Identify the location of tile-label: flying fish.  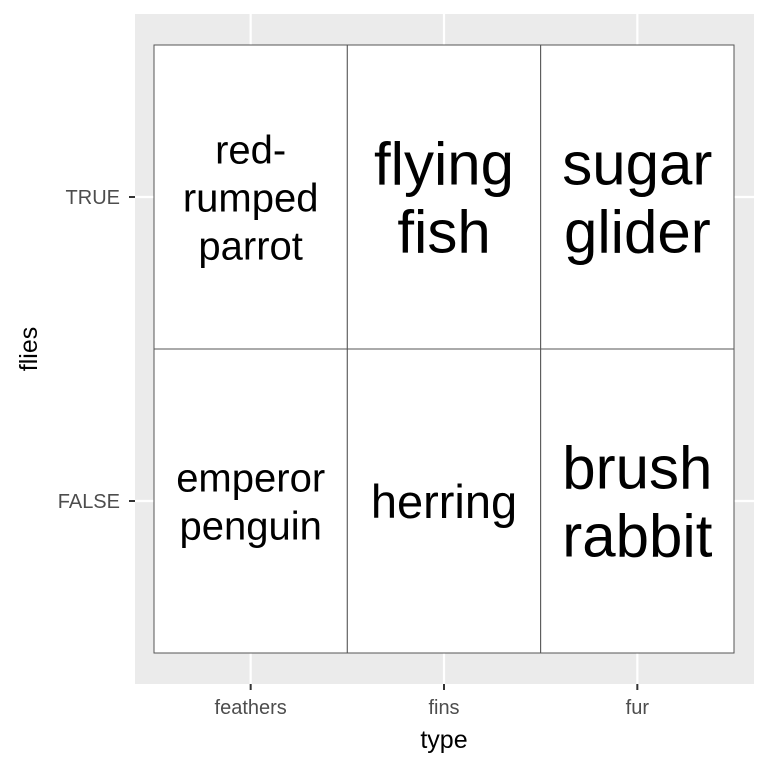
(444, 198).